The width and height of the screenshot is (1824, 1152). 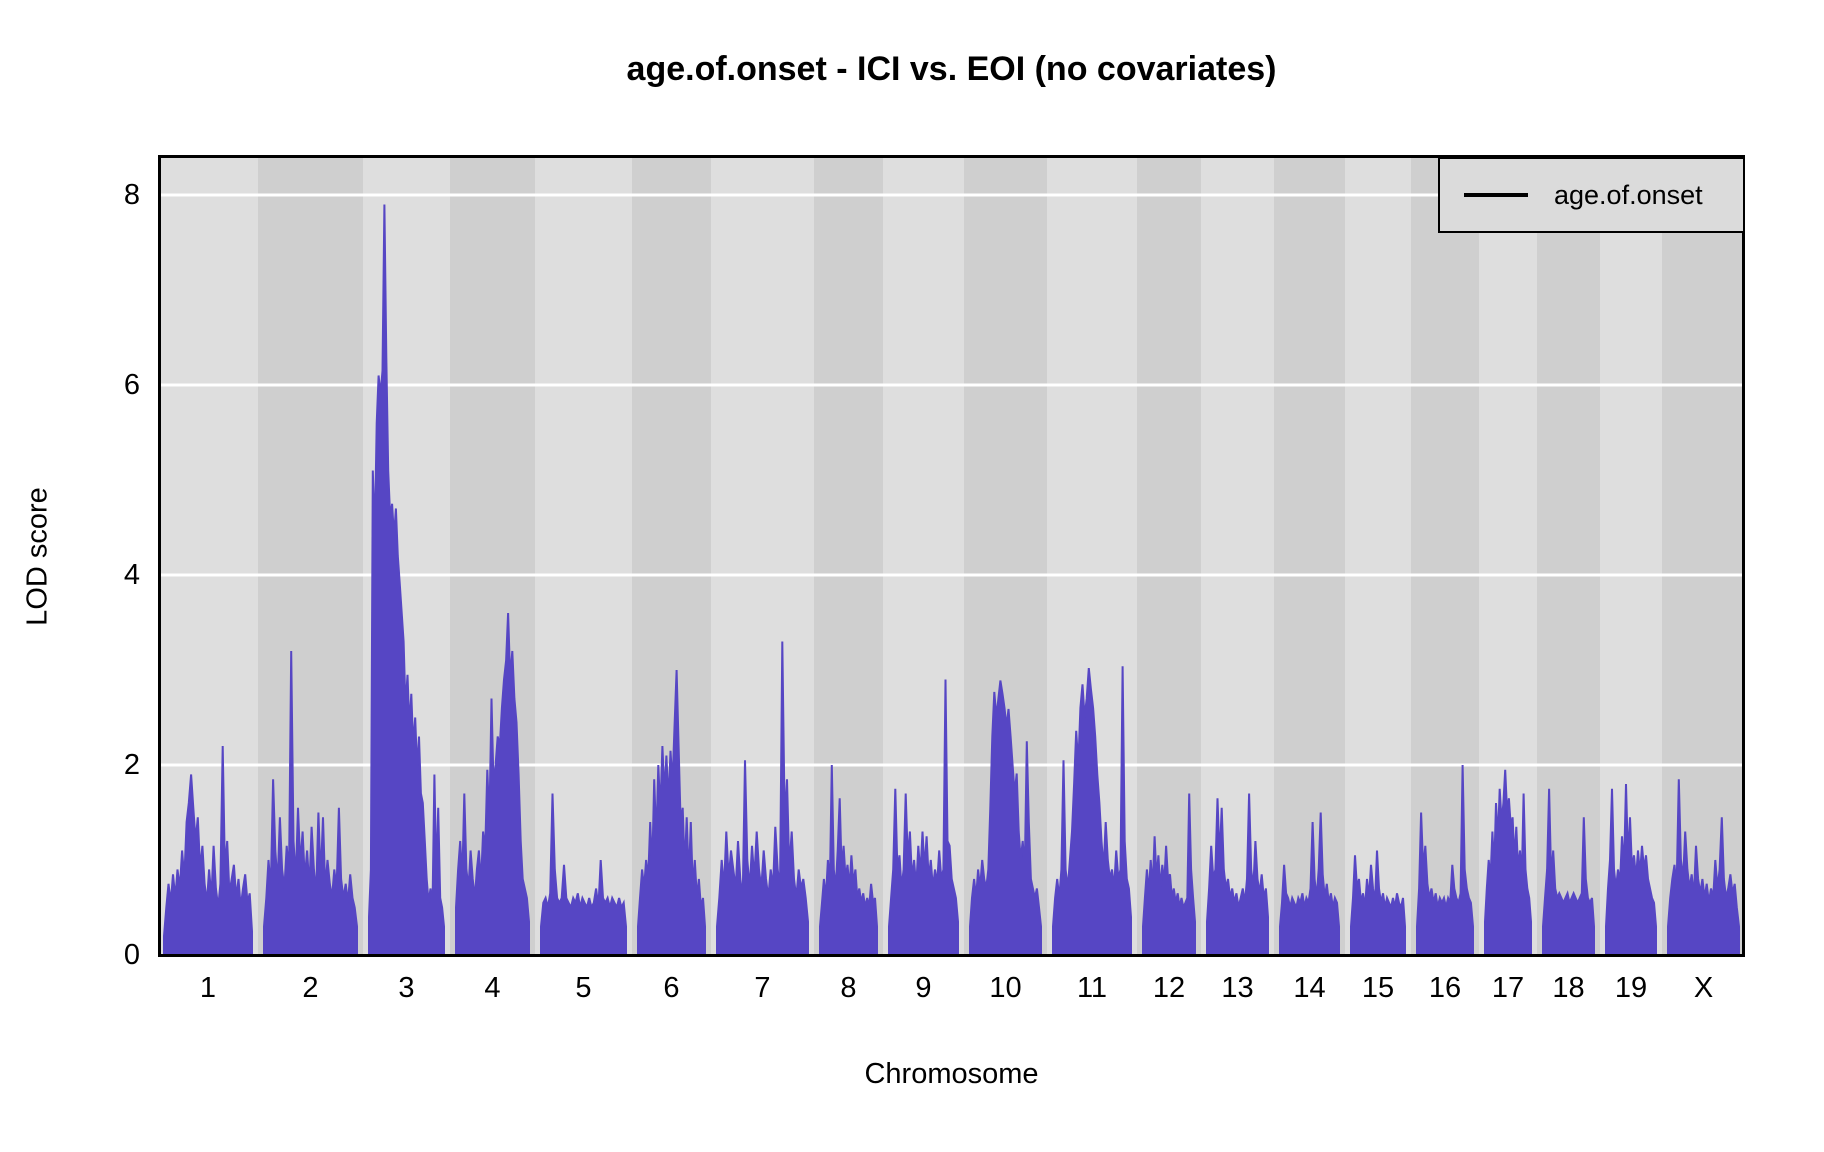 I want to click on chromosome-label-16: 16, so click(x=1445, y=988).